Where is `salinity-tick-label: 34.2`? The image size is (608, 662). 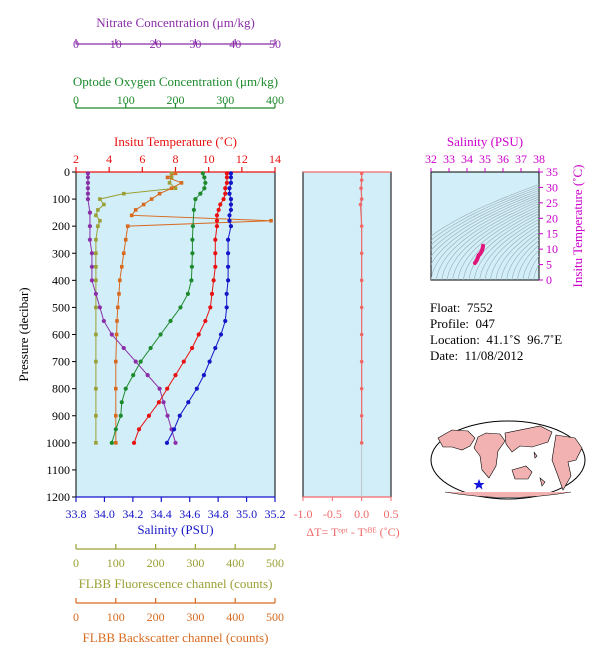
salinity-tick-label: 34.2 is located at coordinates (132, 514).